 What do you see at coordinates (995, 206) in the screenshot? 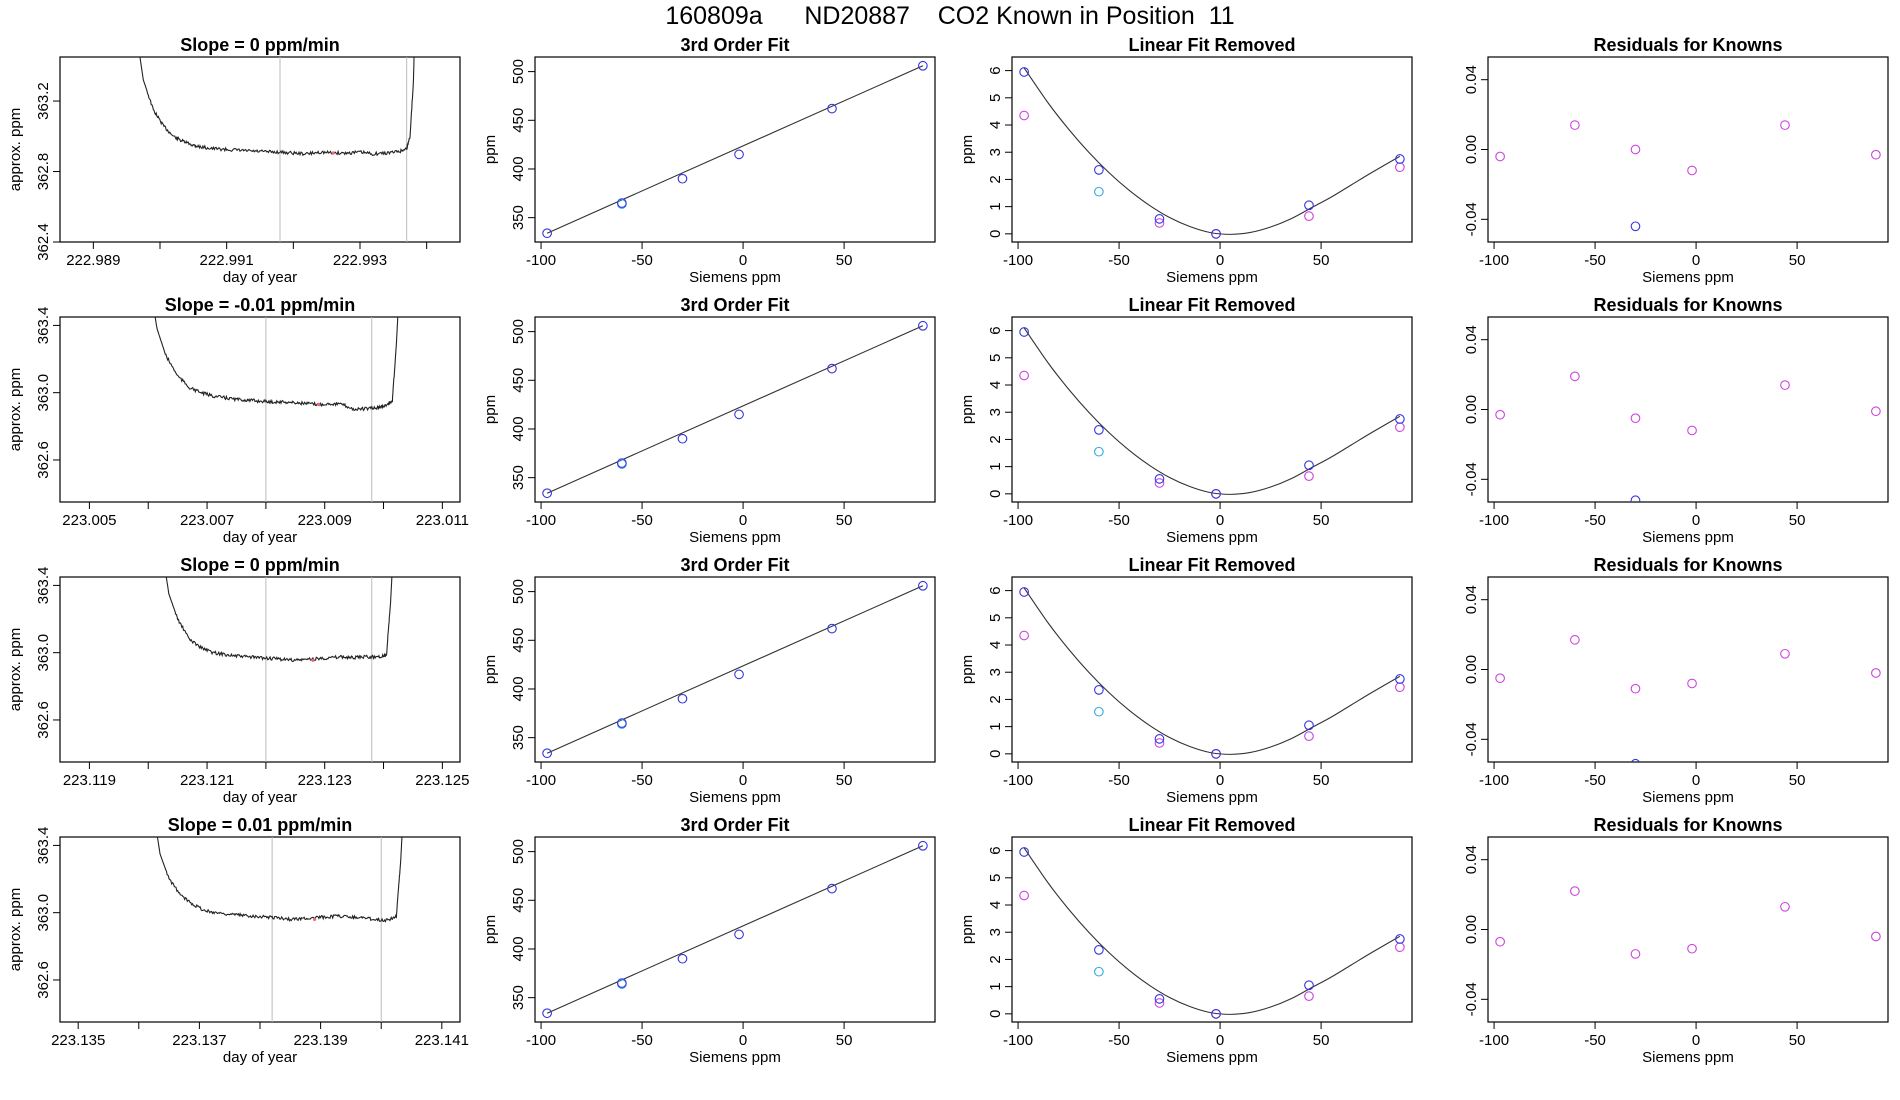
I see `y-tick-label: 1` at bounding box center [995, 206].